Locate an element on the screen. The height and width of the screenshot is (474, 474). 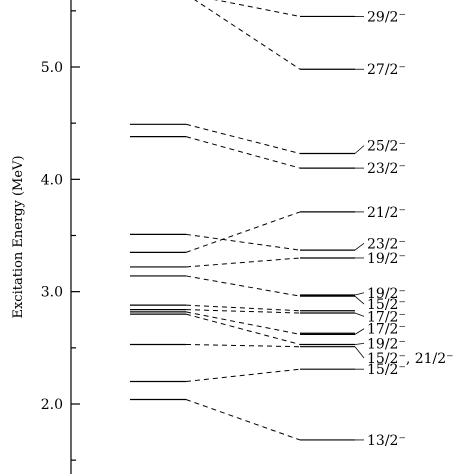
spin-label: 29/2⁻ is located at coordinates (386, 17).